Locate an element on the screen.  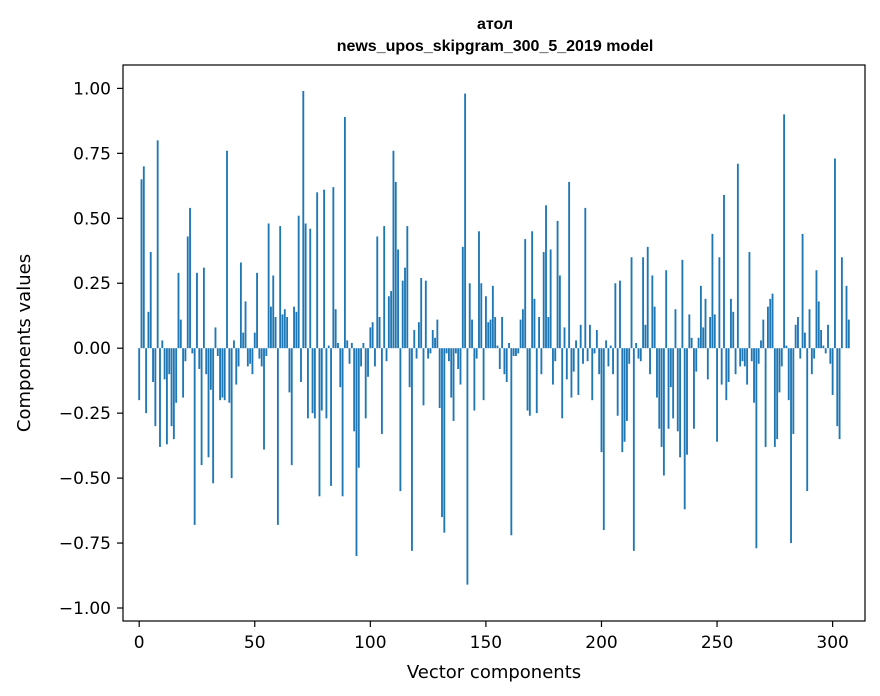
y-tick-label: 0.00 is located at coordinates (92, 349).